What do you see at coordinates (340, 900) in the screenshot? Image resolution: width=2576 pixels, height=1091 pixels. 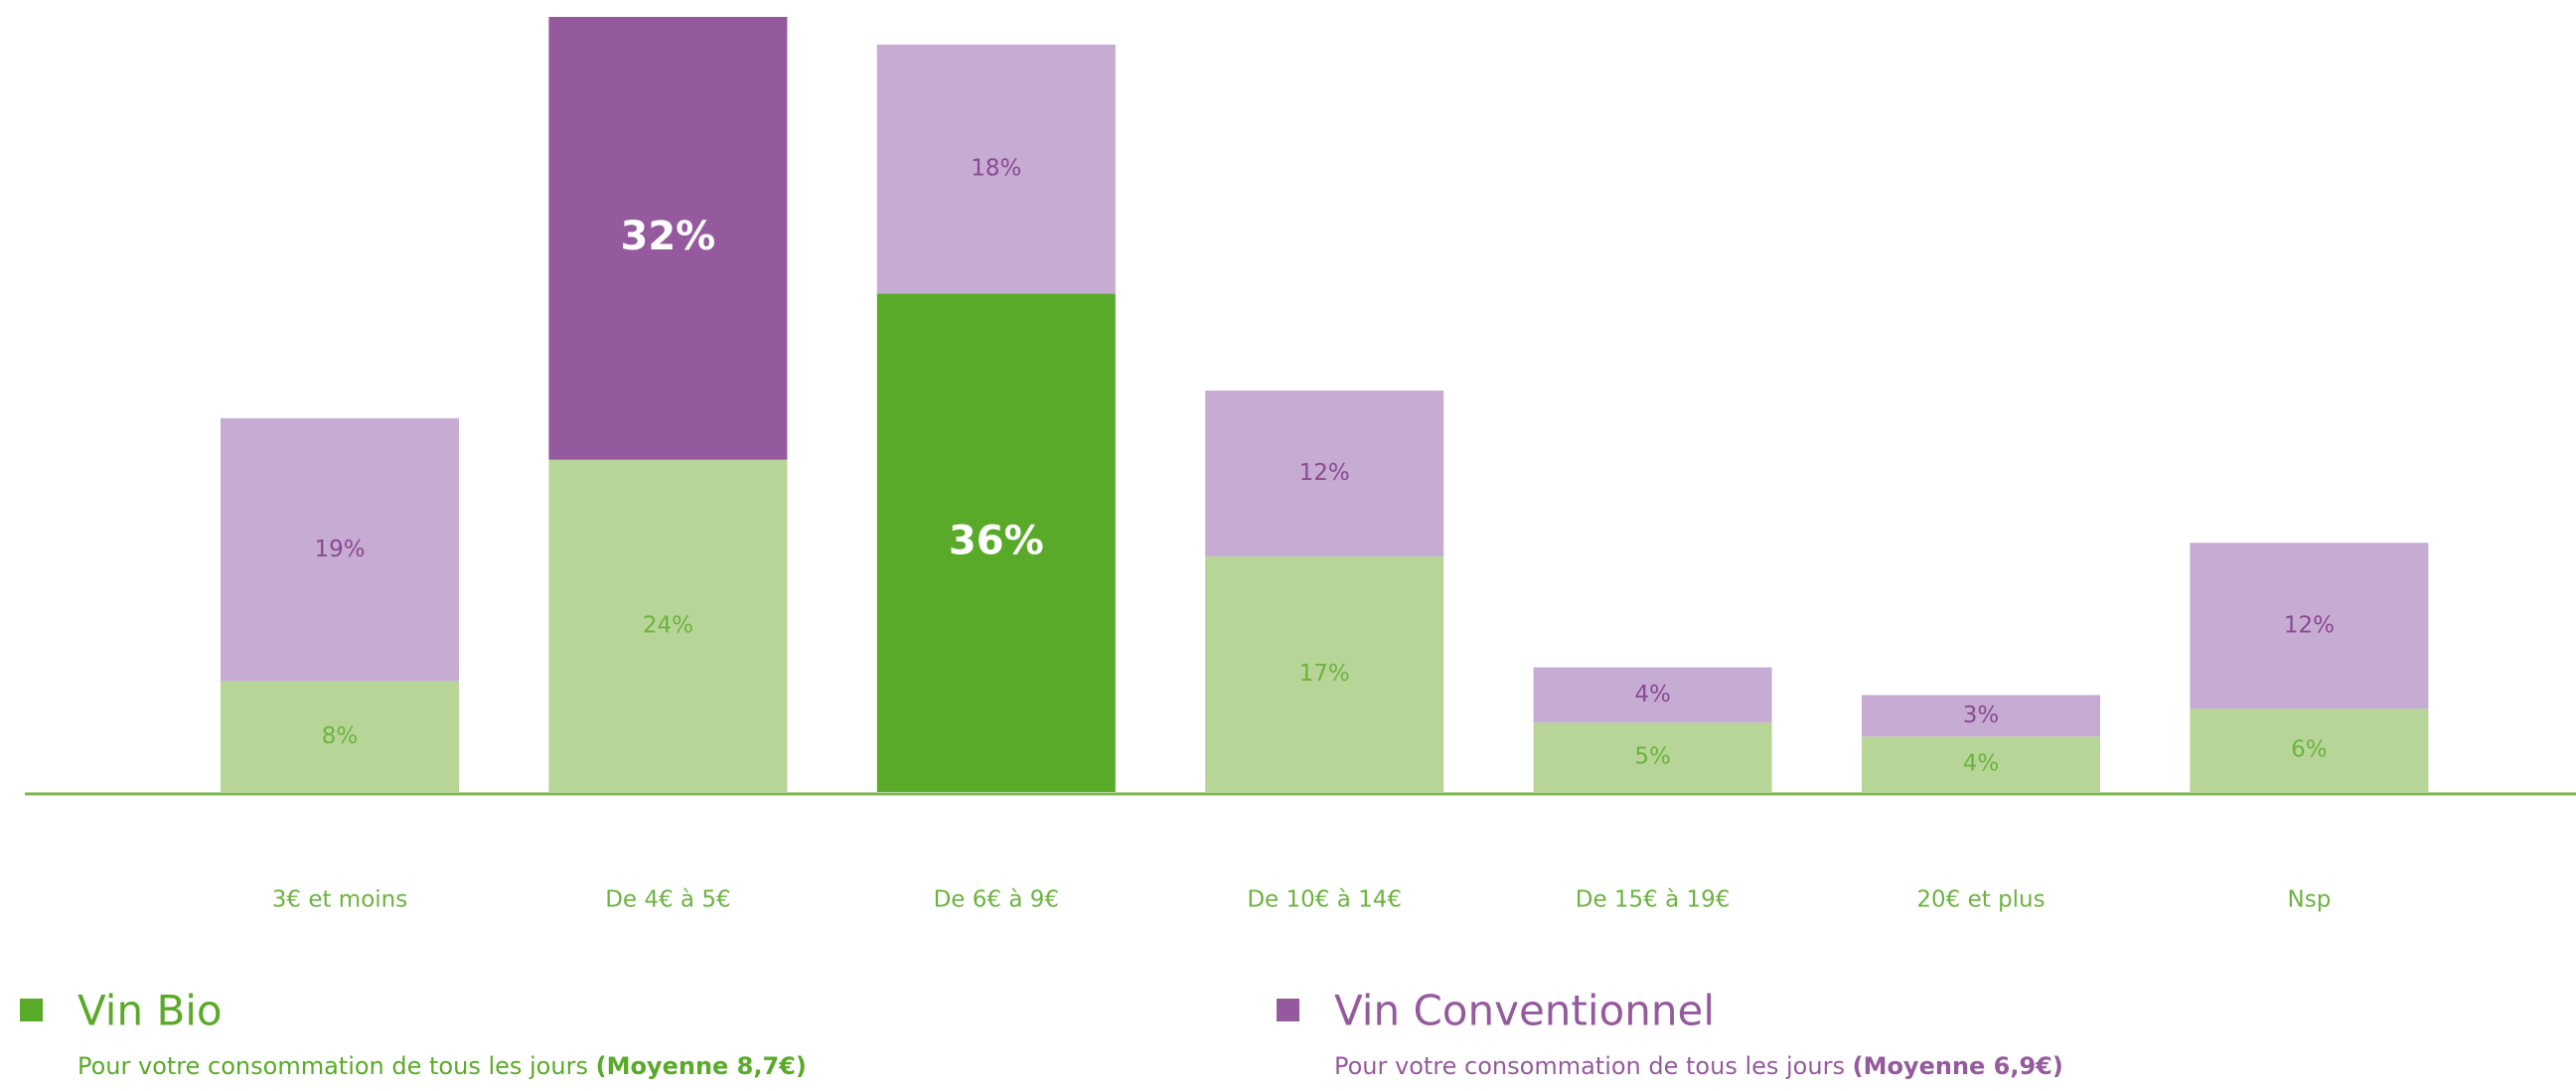 I see `x-tick-label: 3€ et moins` at bounding box center [340, 900].